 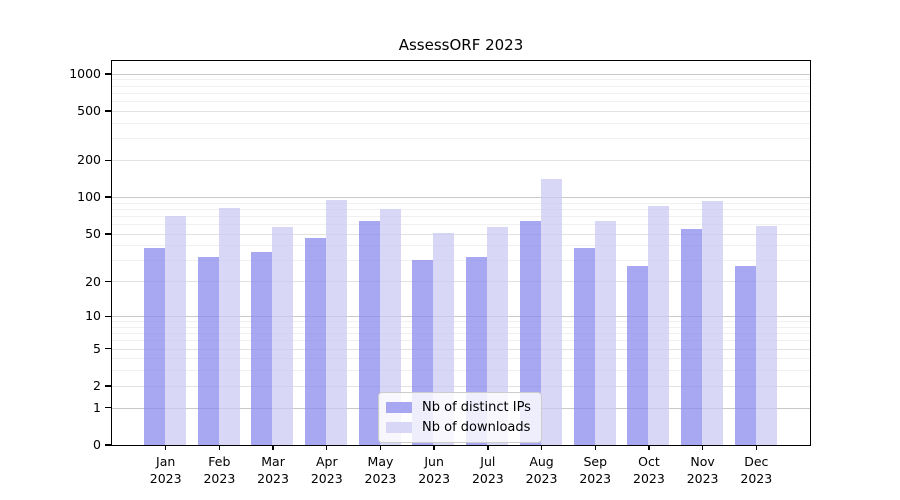 I want to click on x-tick-label: Nov 2023, so click(x=702, y=470).